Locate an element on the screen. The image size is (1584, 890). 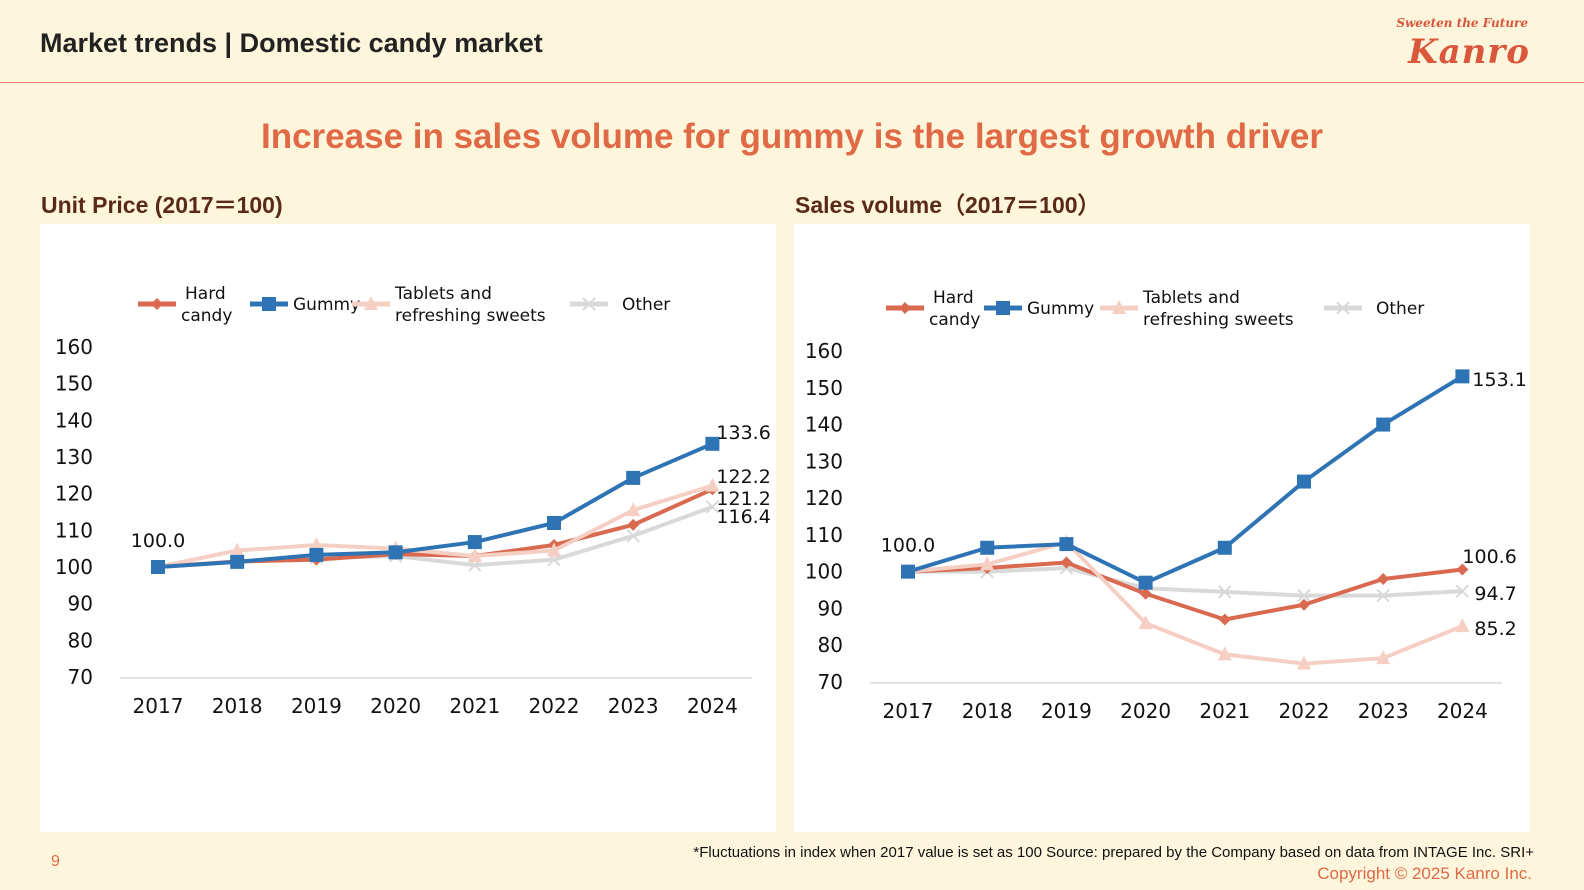
legend-marker-x-icon is located at coordinates (1343, 308).